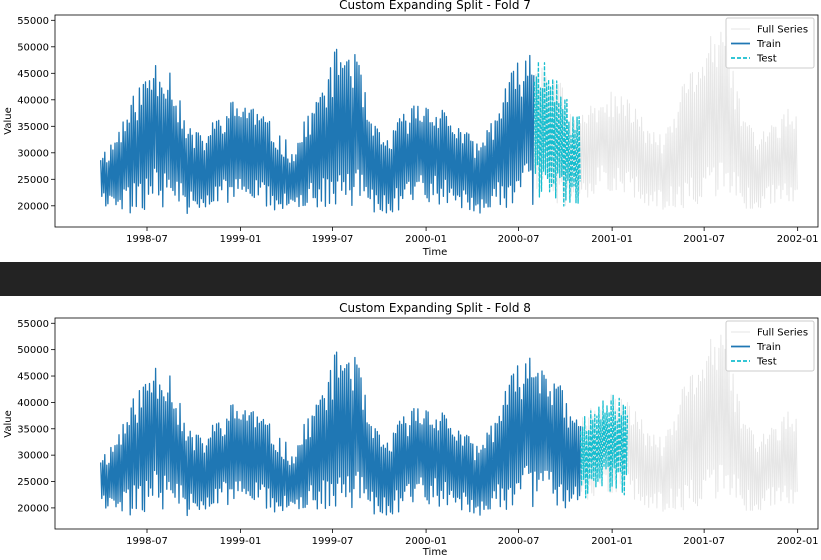 The height and width of the screenshot is (560, 821). What do you see at coordinates (410, 279) in the screenshot?
I see `output-separator` at bounding box center [410, 279].